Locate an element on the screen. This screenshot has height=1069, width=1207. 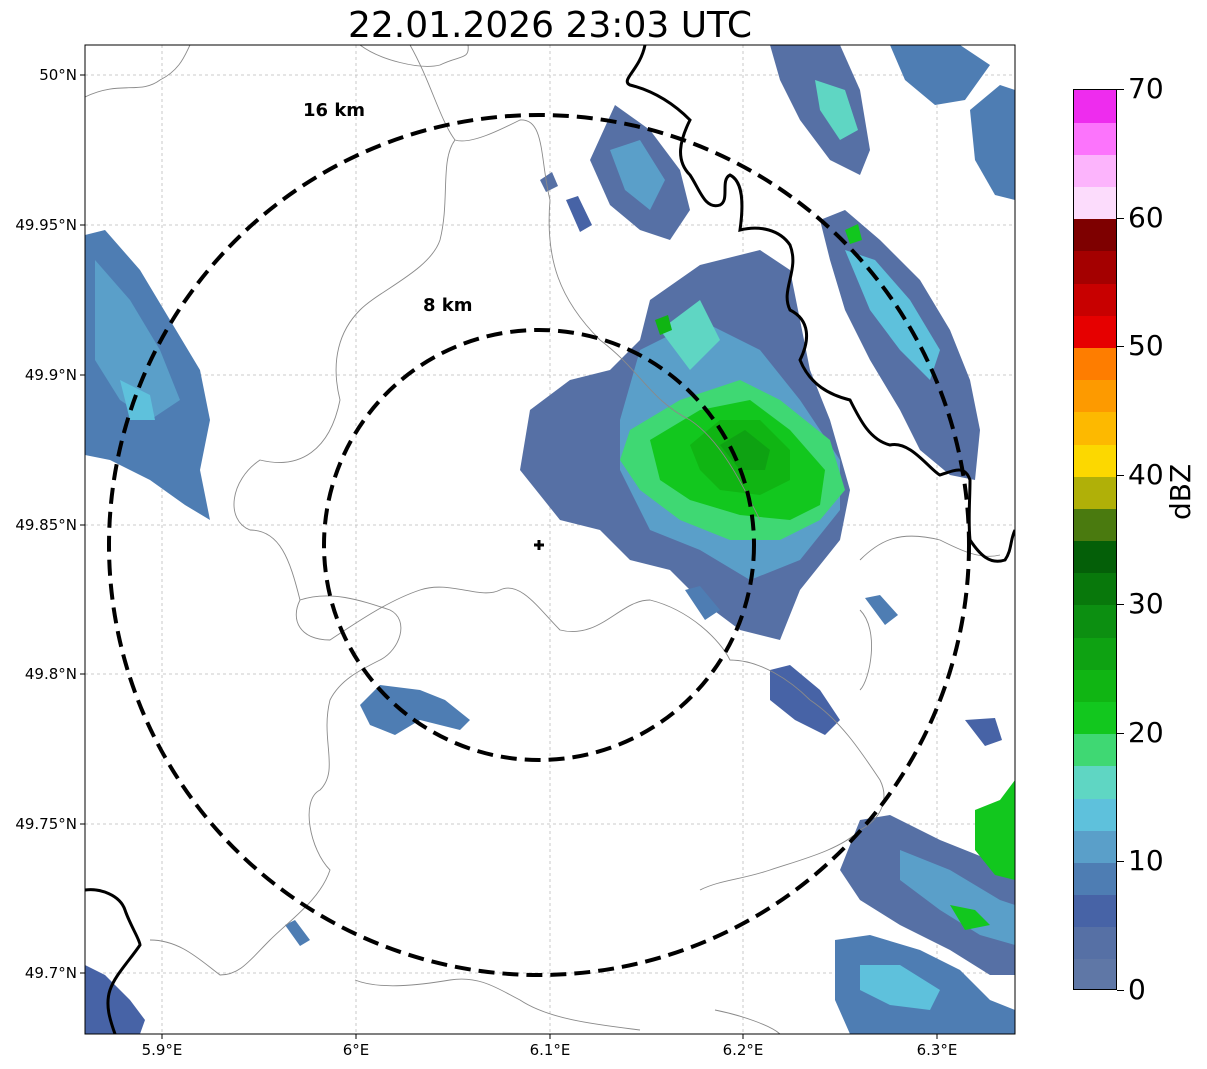
y-tick-label: 49.9°N is located at coordinates (50, 375).